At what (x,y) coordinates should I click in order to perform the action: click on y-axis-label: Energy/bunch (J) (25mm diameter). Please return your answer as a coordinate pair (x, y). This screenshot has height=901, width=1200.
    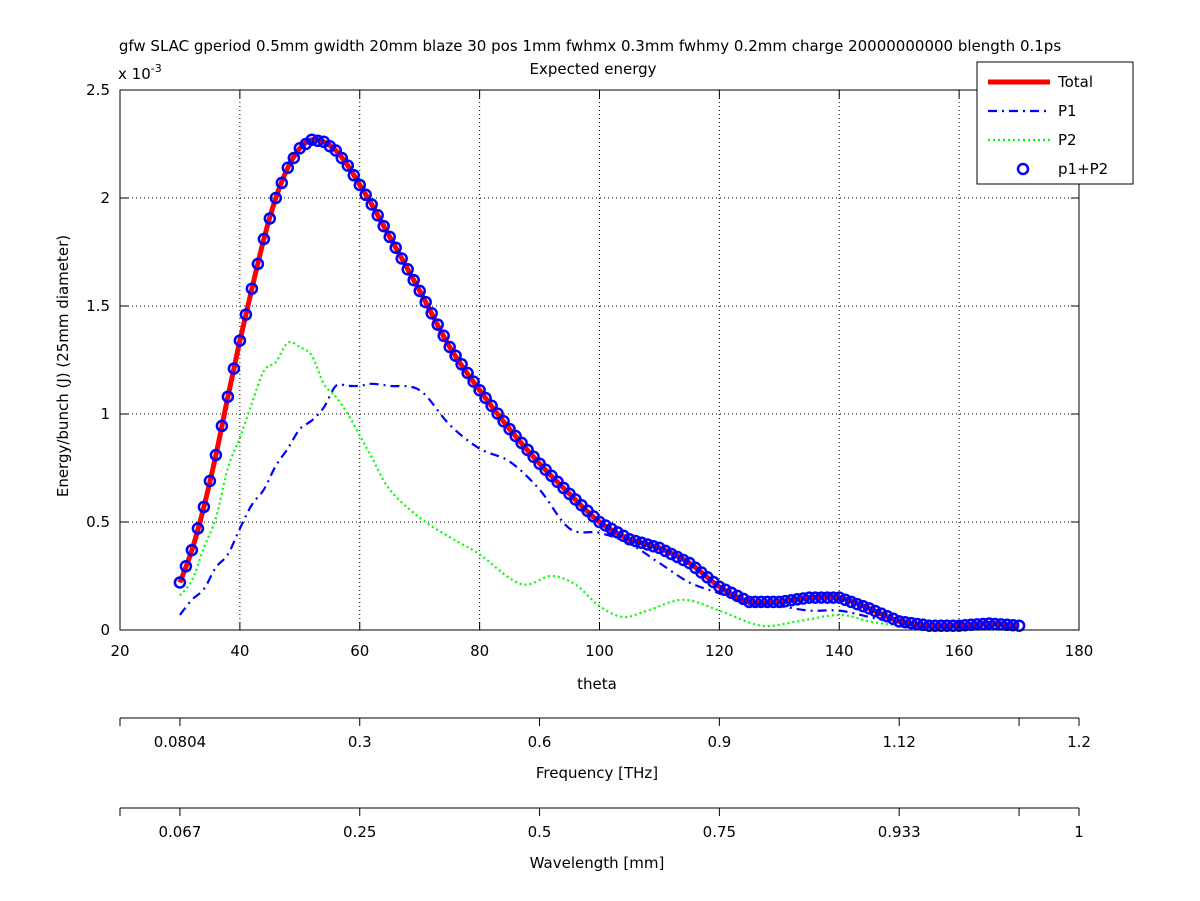
    Looking at the image, I should click on (63, 366).